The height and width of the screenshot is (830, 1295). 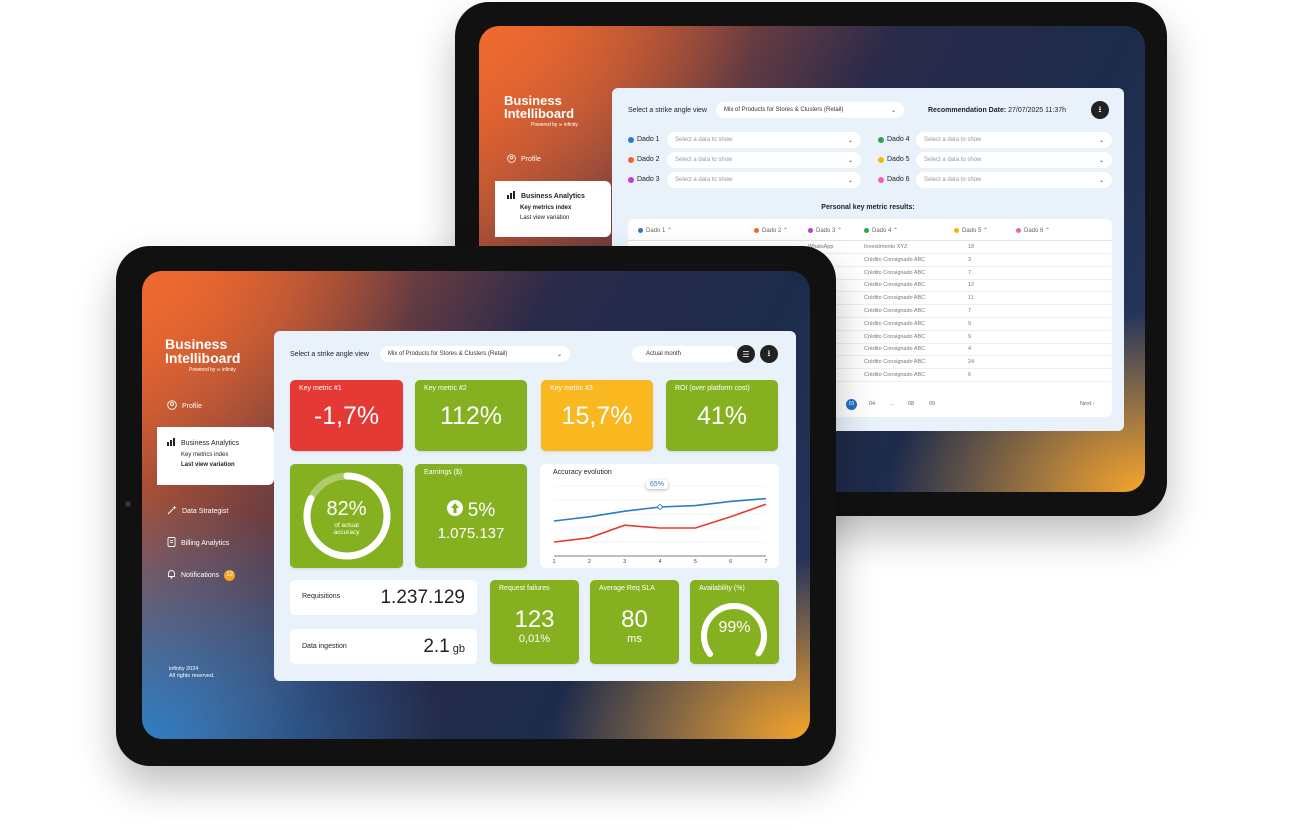 I want to click on x-tick-label: 4, so click(x=660, y=562).